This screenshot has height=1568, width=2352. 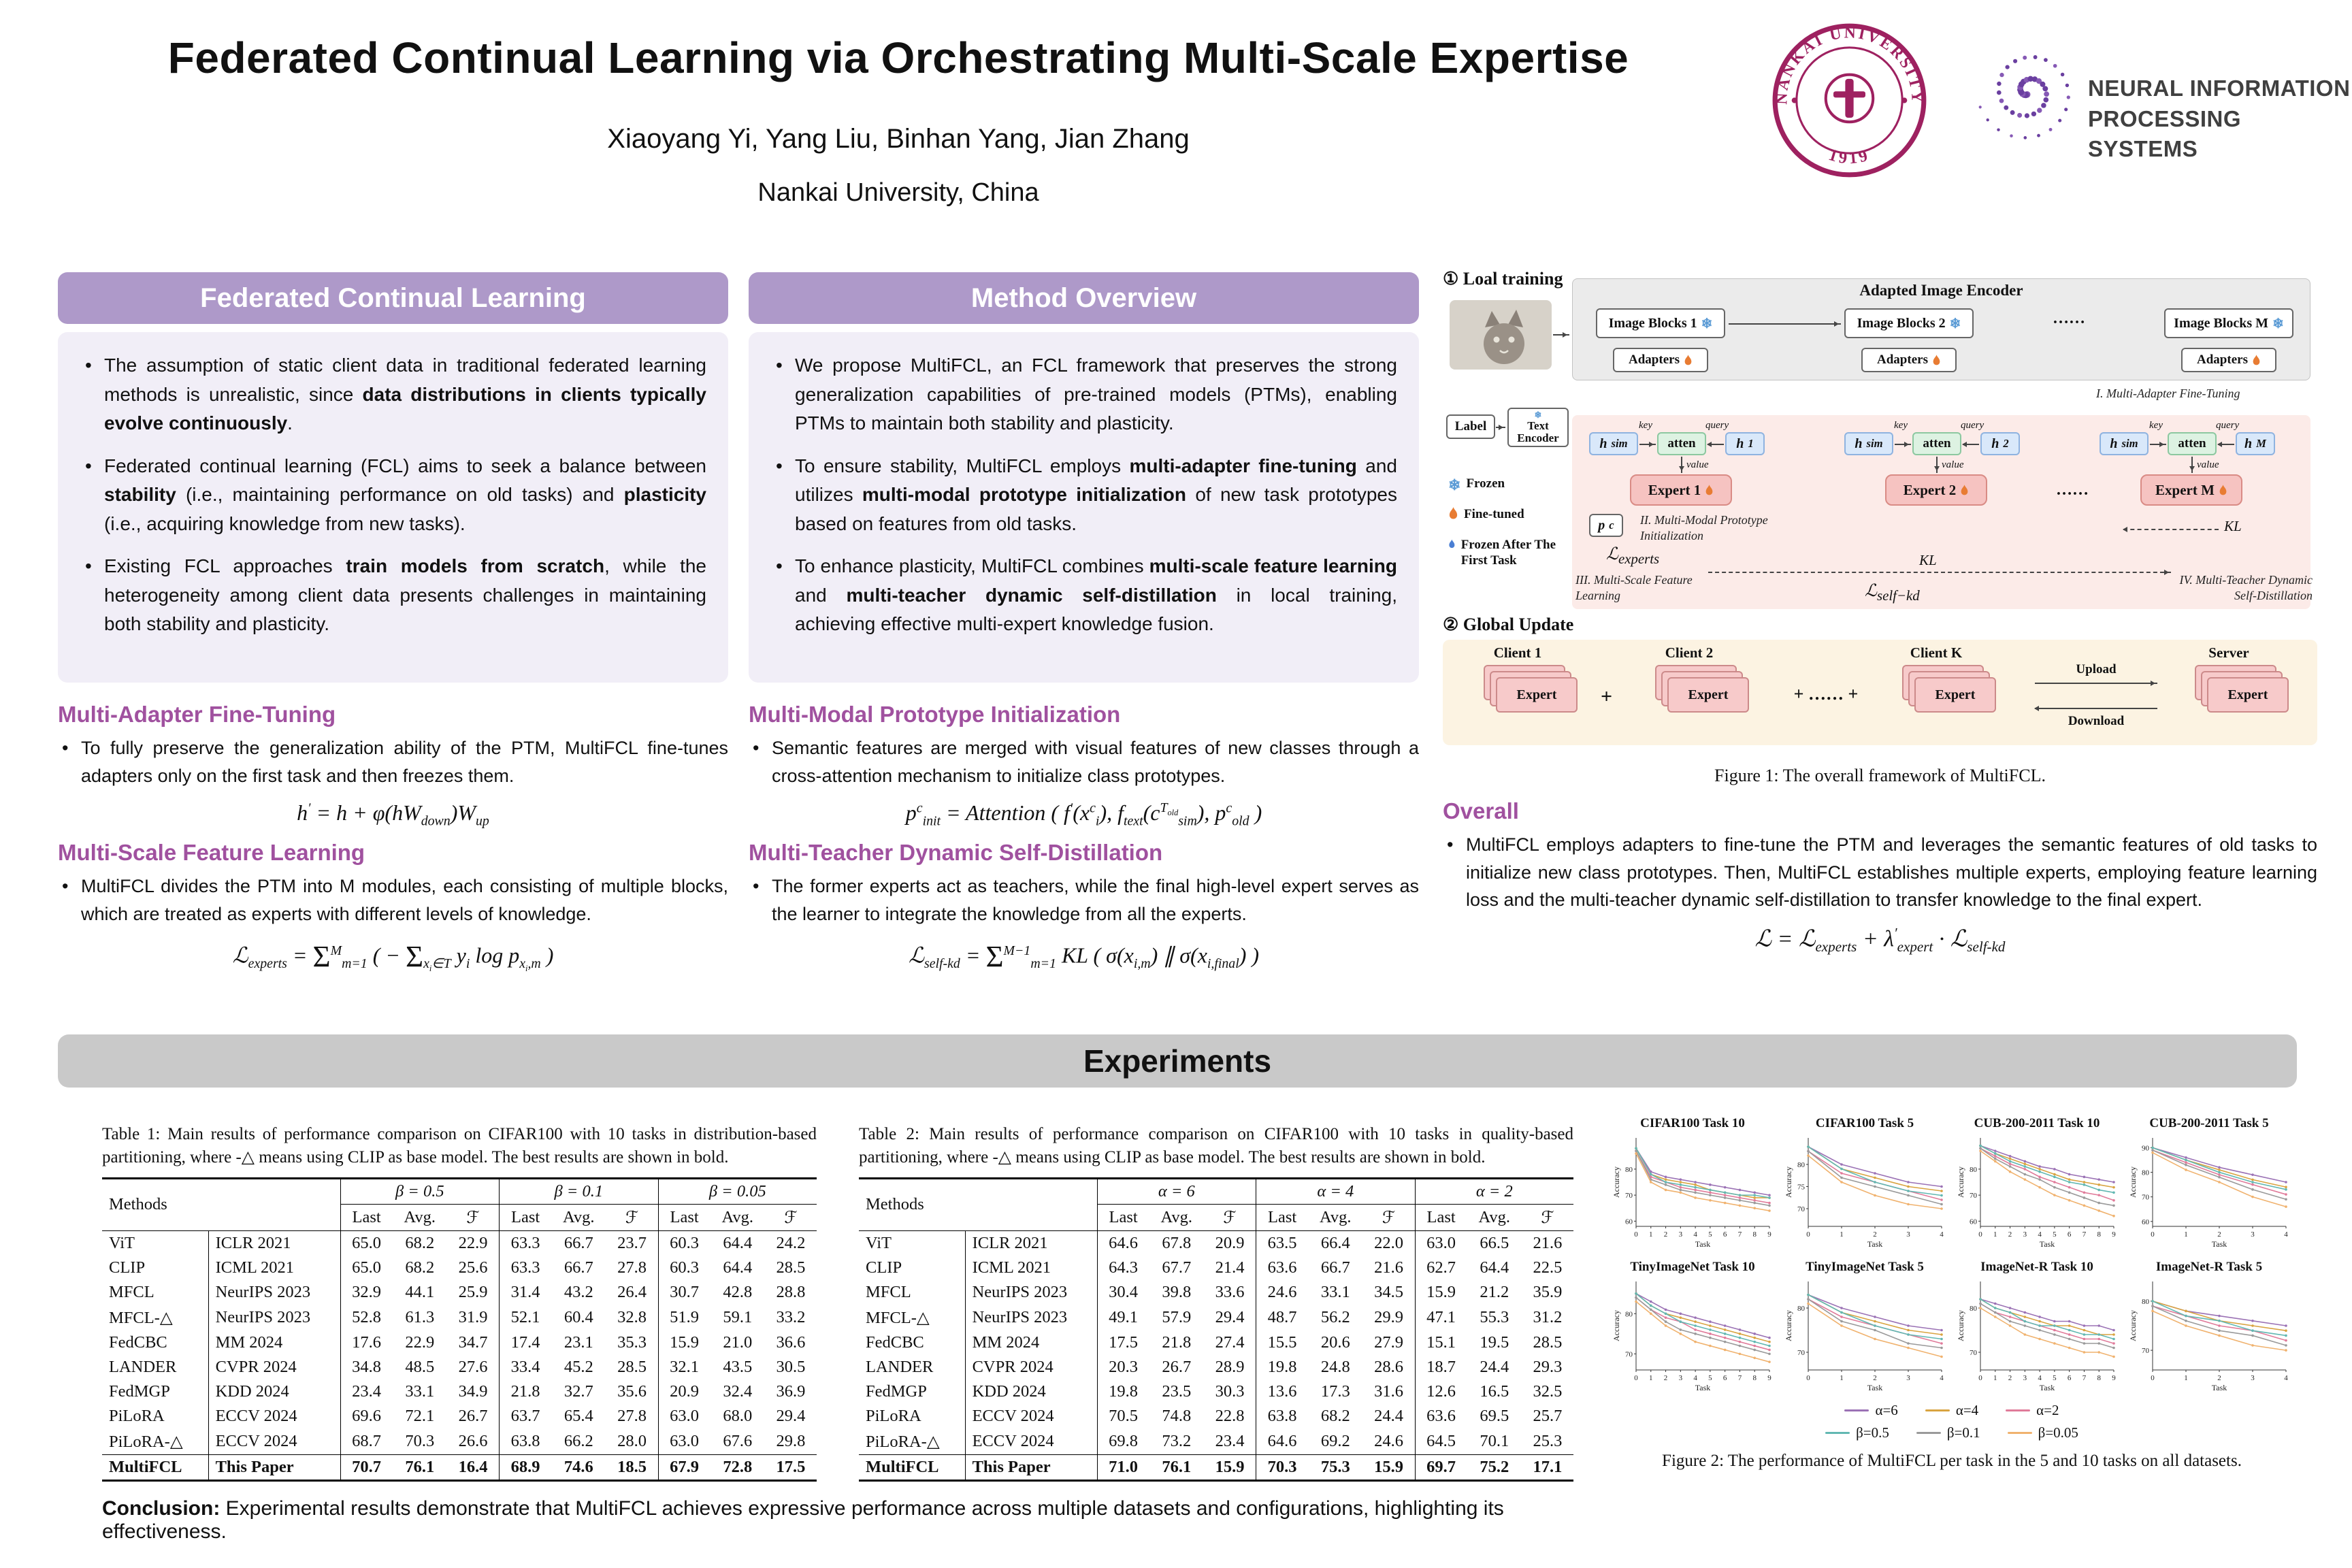 I want to click on client1-expert-stack: Expert, so click(x=1531, y=690).